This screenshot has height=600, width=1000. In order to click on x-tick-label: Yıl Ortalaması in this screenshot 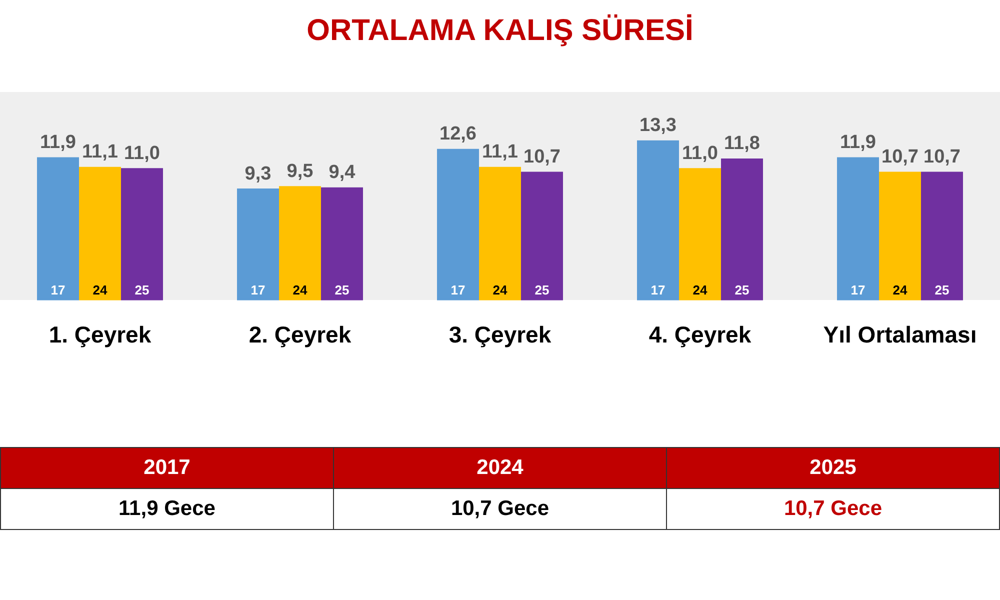, I will do `click(900, 335)`.